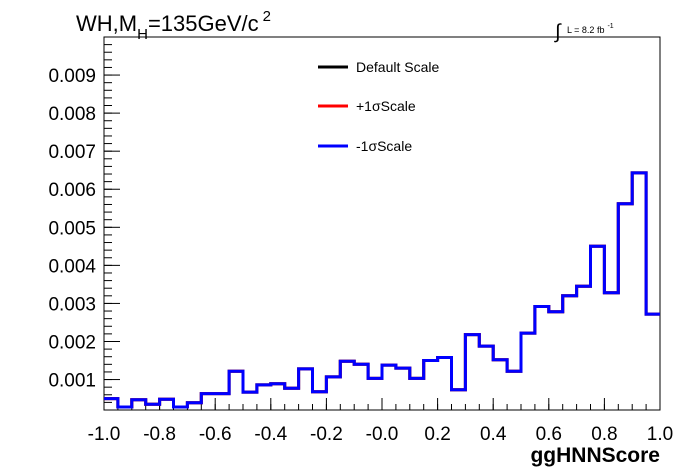 This screenshot has width=696, height=472. I want to click on legend: Default Scale +1σScale -1σScale, so click(378, 106).